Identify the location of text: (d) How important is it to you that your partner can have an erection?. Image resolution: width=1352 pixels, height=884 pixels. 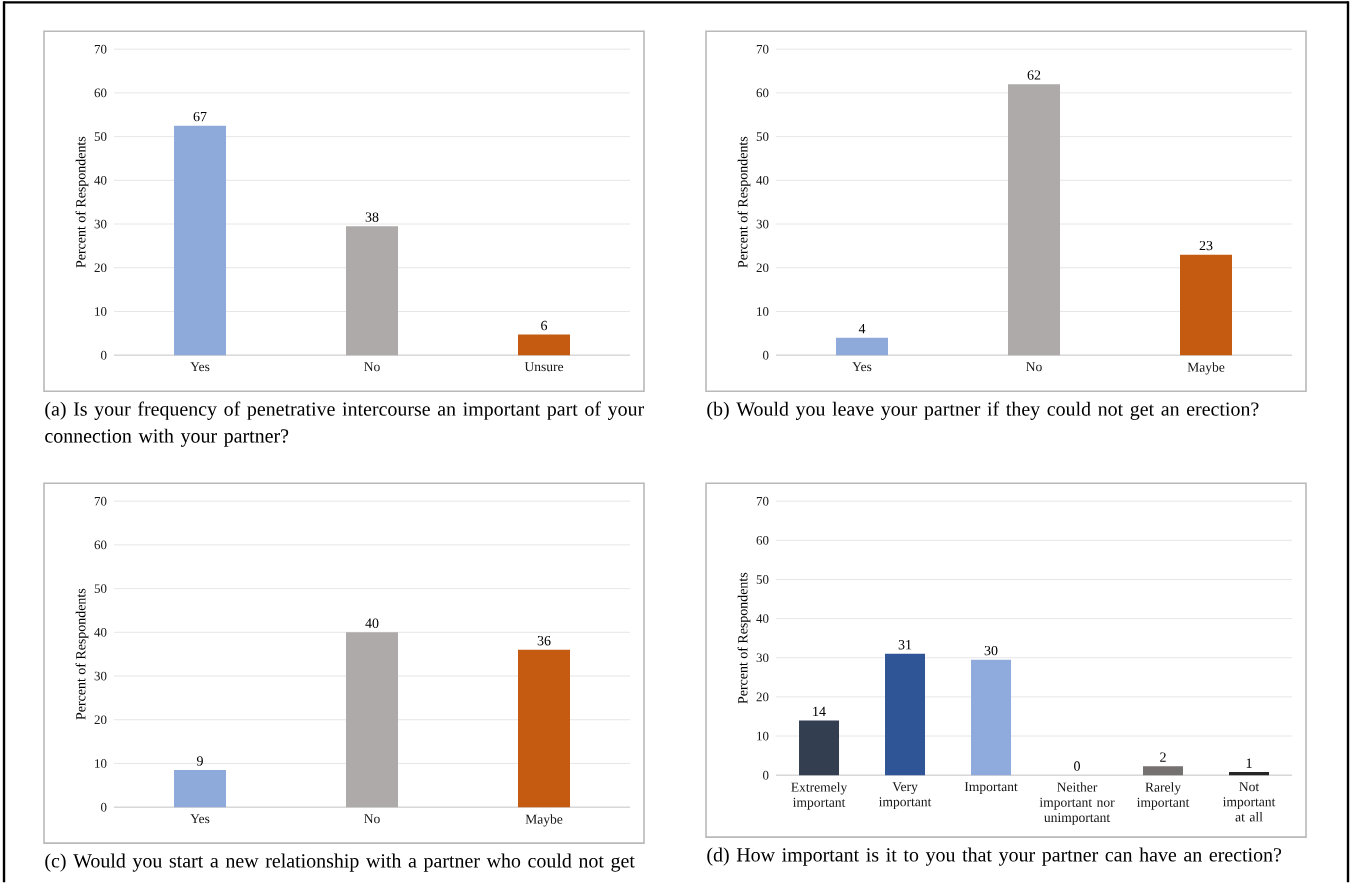
(994, 857).